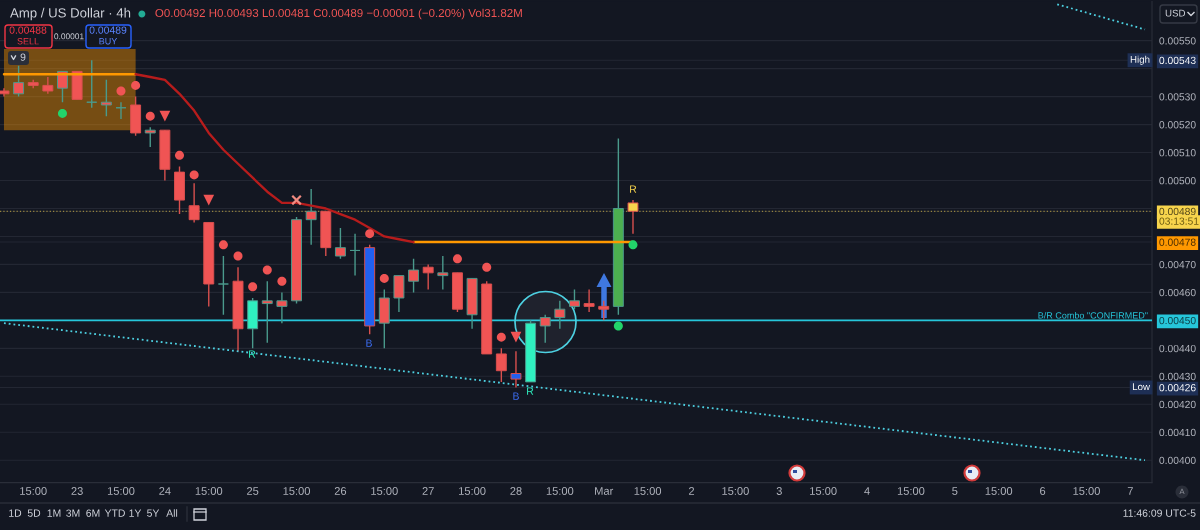  I want to click on text: 1M, so click(54, 513).